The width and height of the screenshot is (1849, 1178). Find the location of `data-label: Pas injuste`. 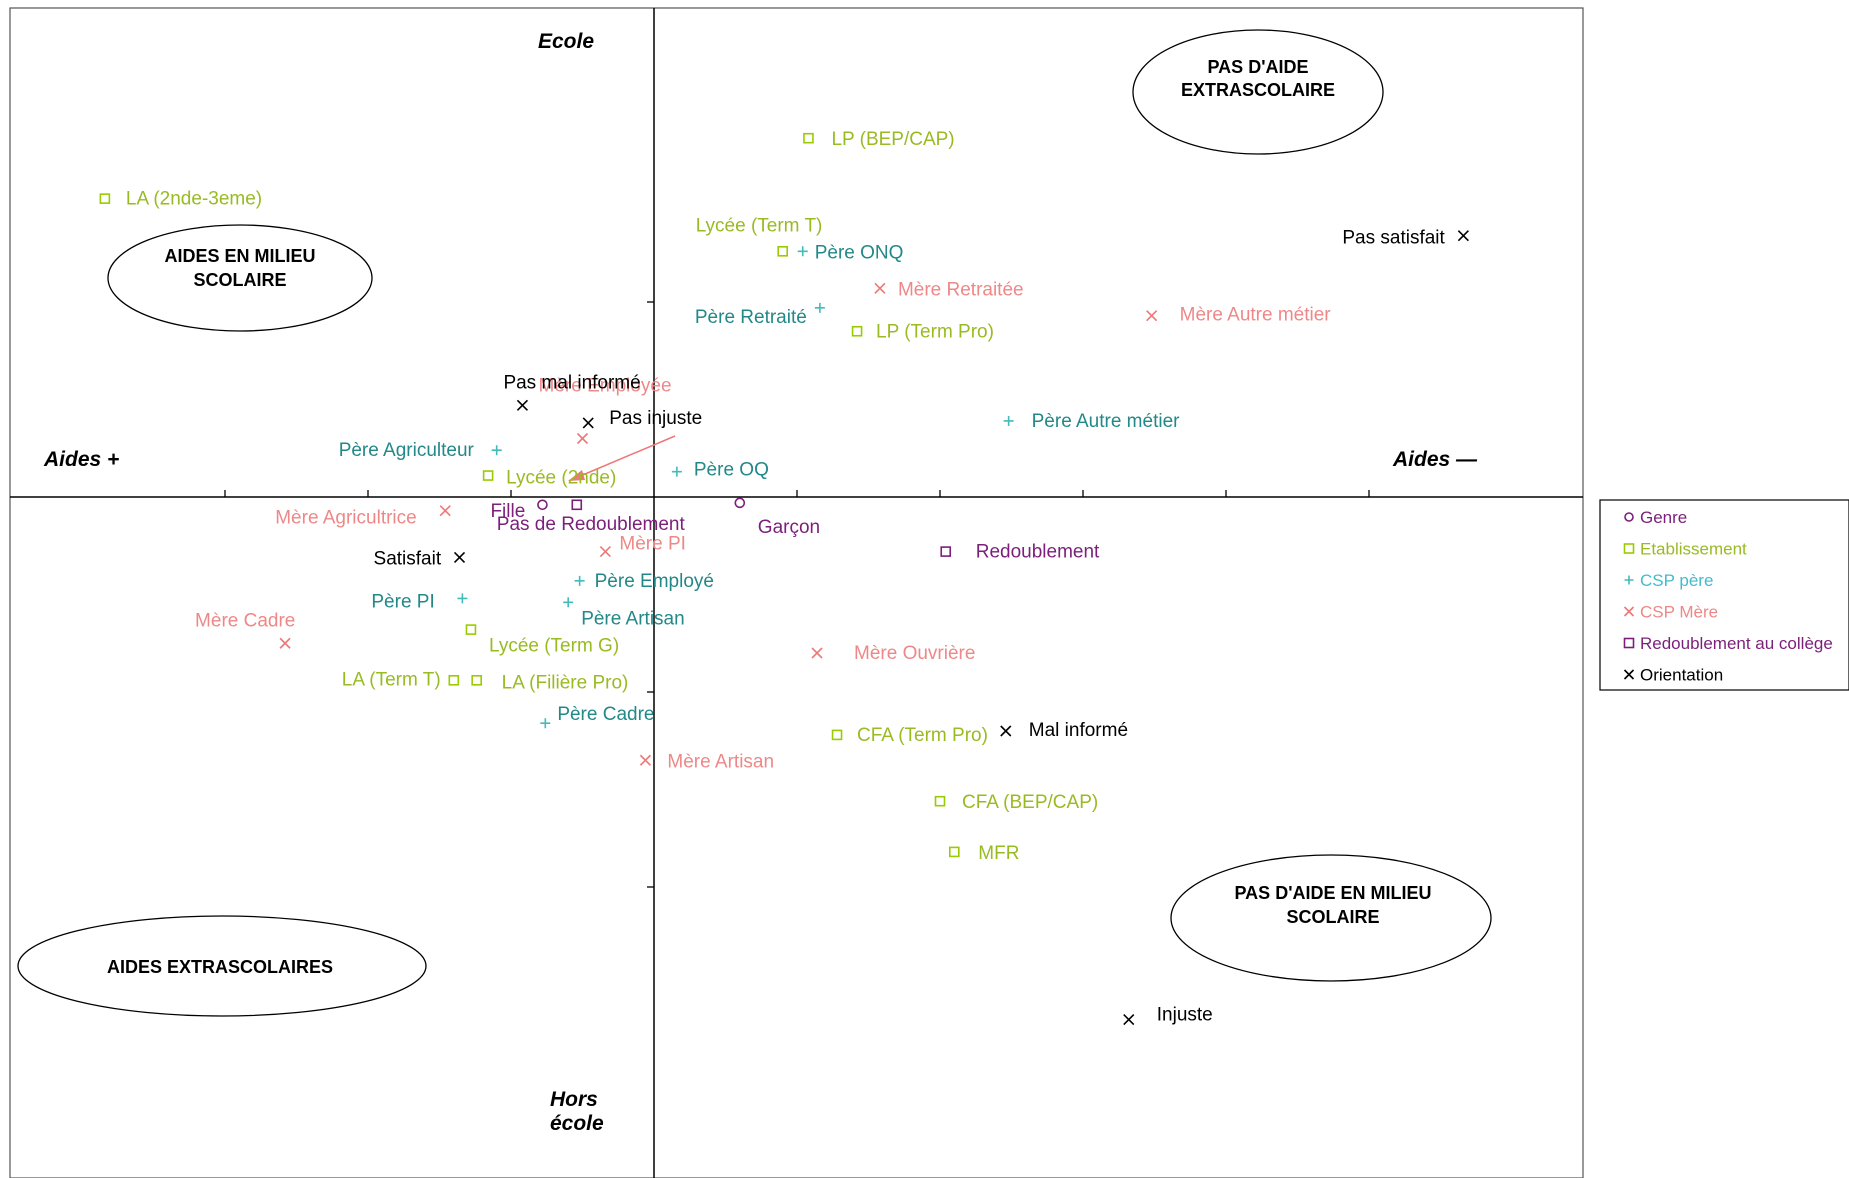

data-label: Pas injuste is located at coordinates (655, 418).